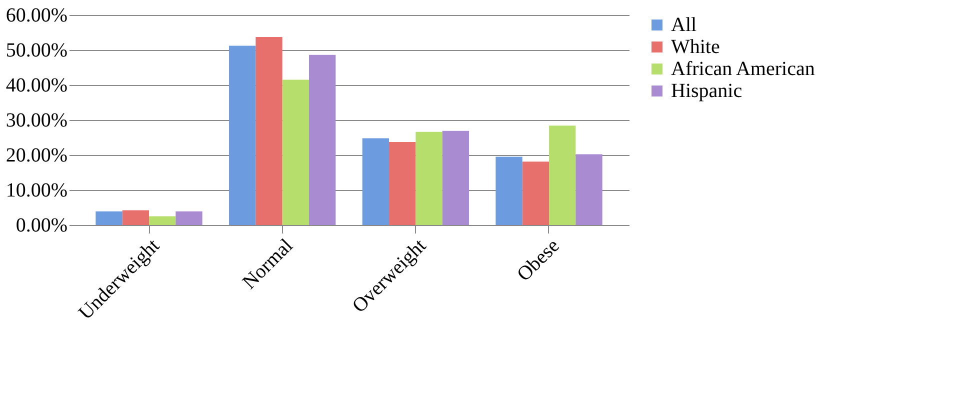  Describe the element at coordinates (37, 191) in the screenshot. I see `y-tick-label: 10.00%` at that location.